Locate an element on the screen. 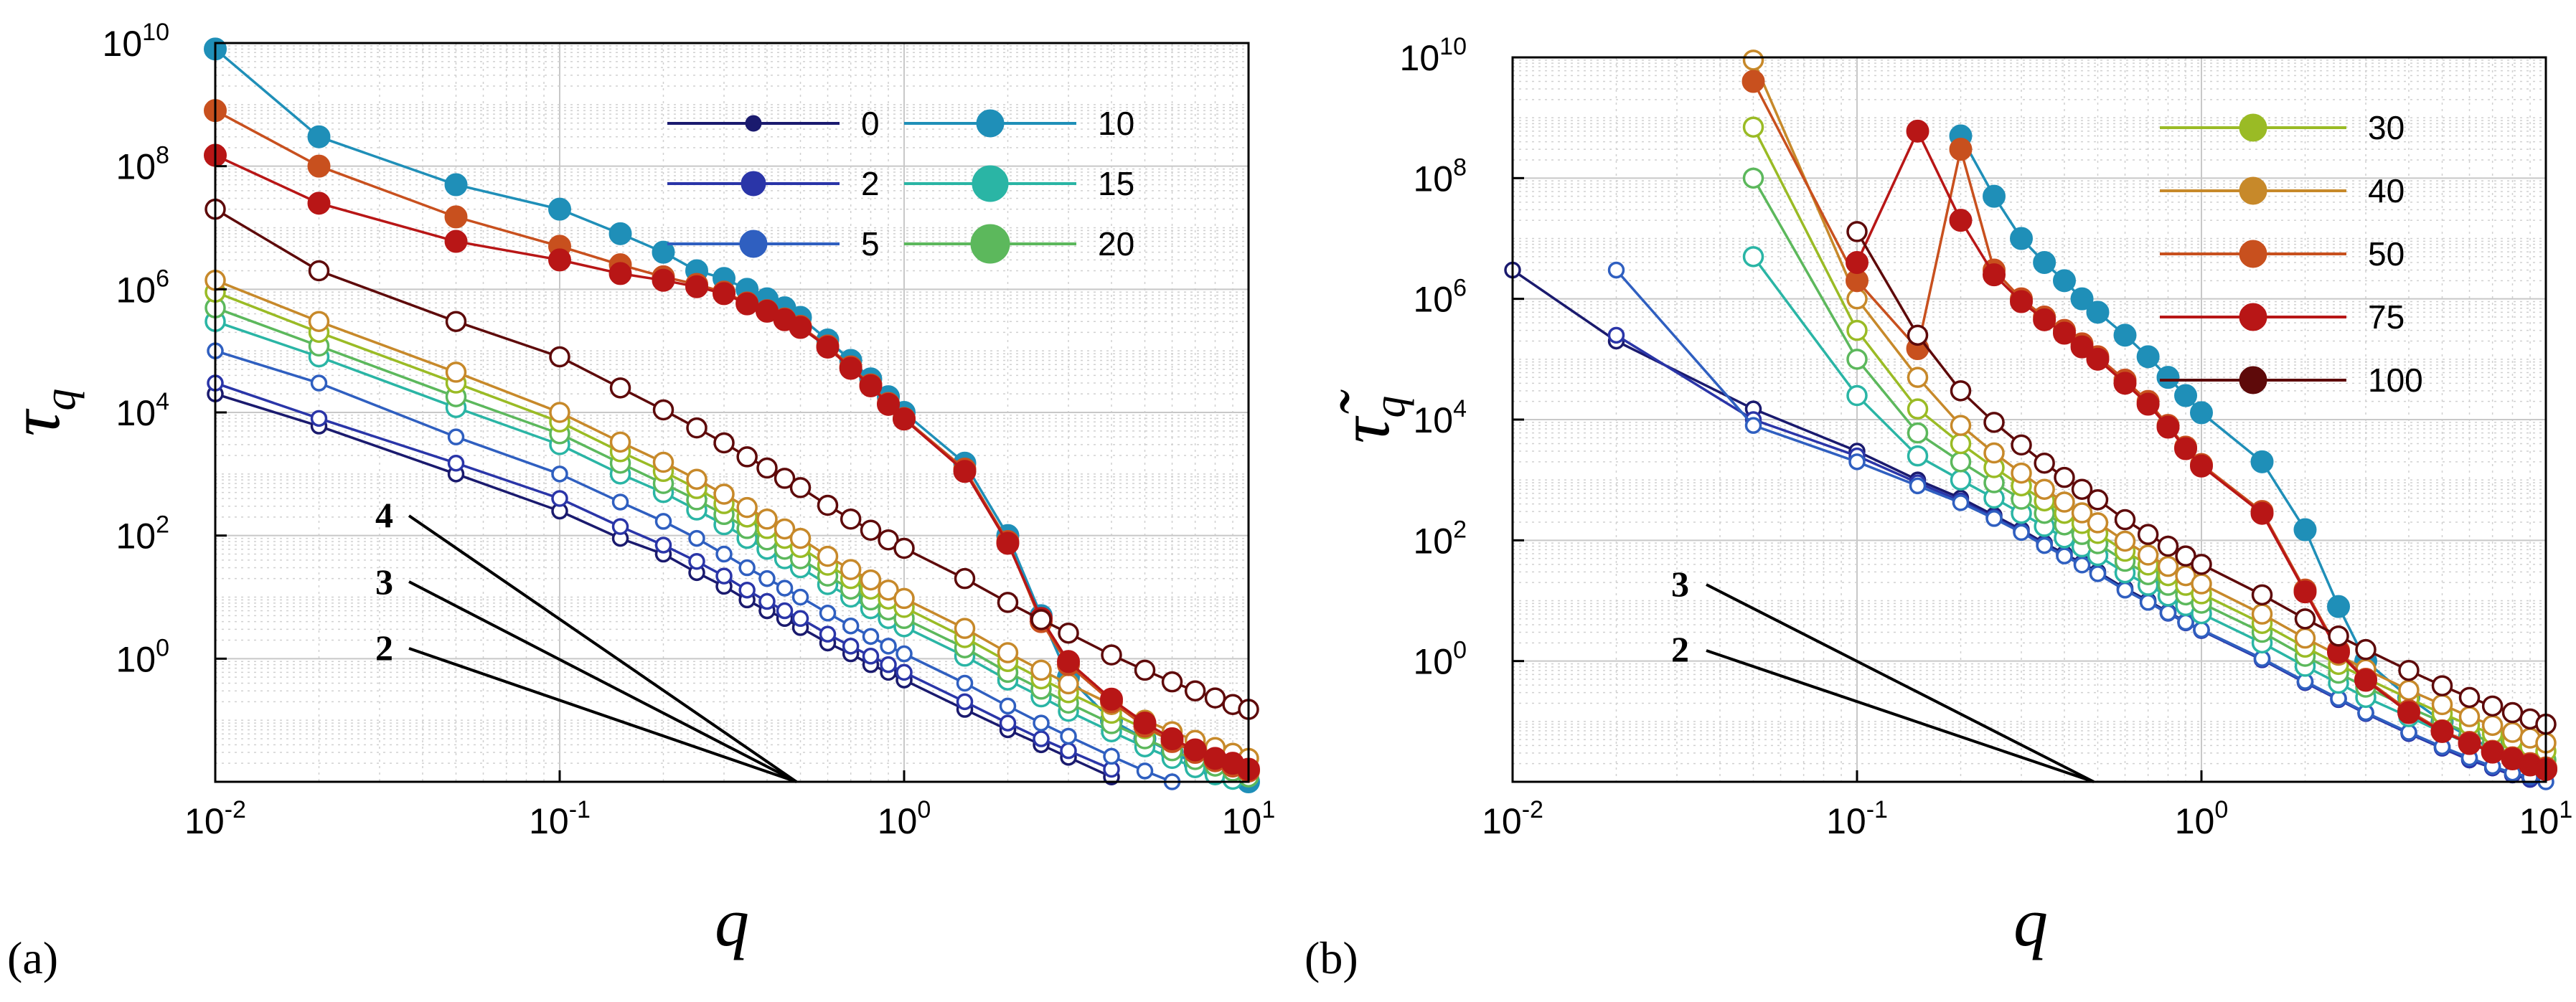 The image size is (2576, 1002). slope-label-2: 2 is located at coordinates (384, 648).